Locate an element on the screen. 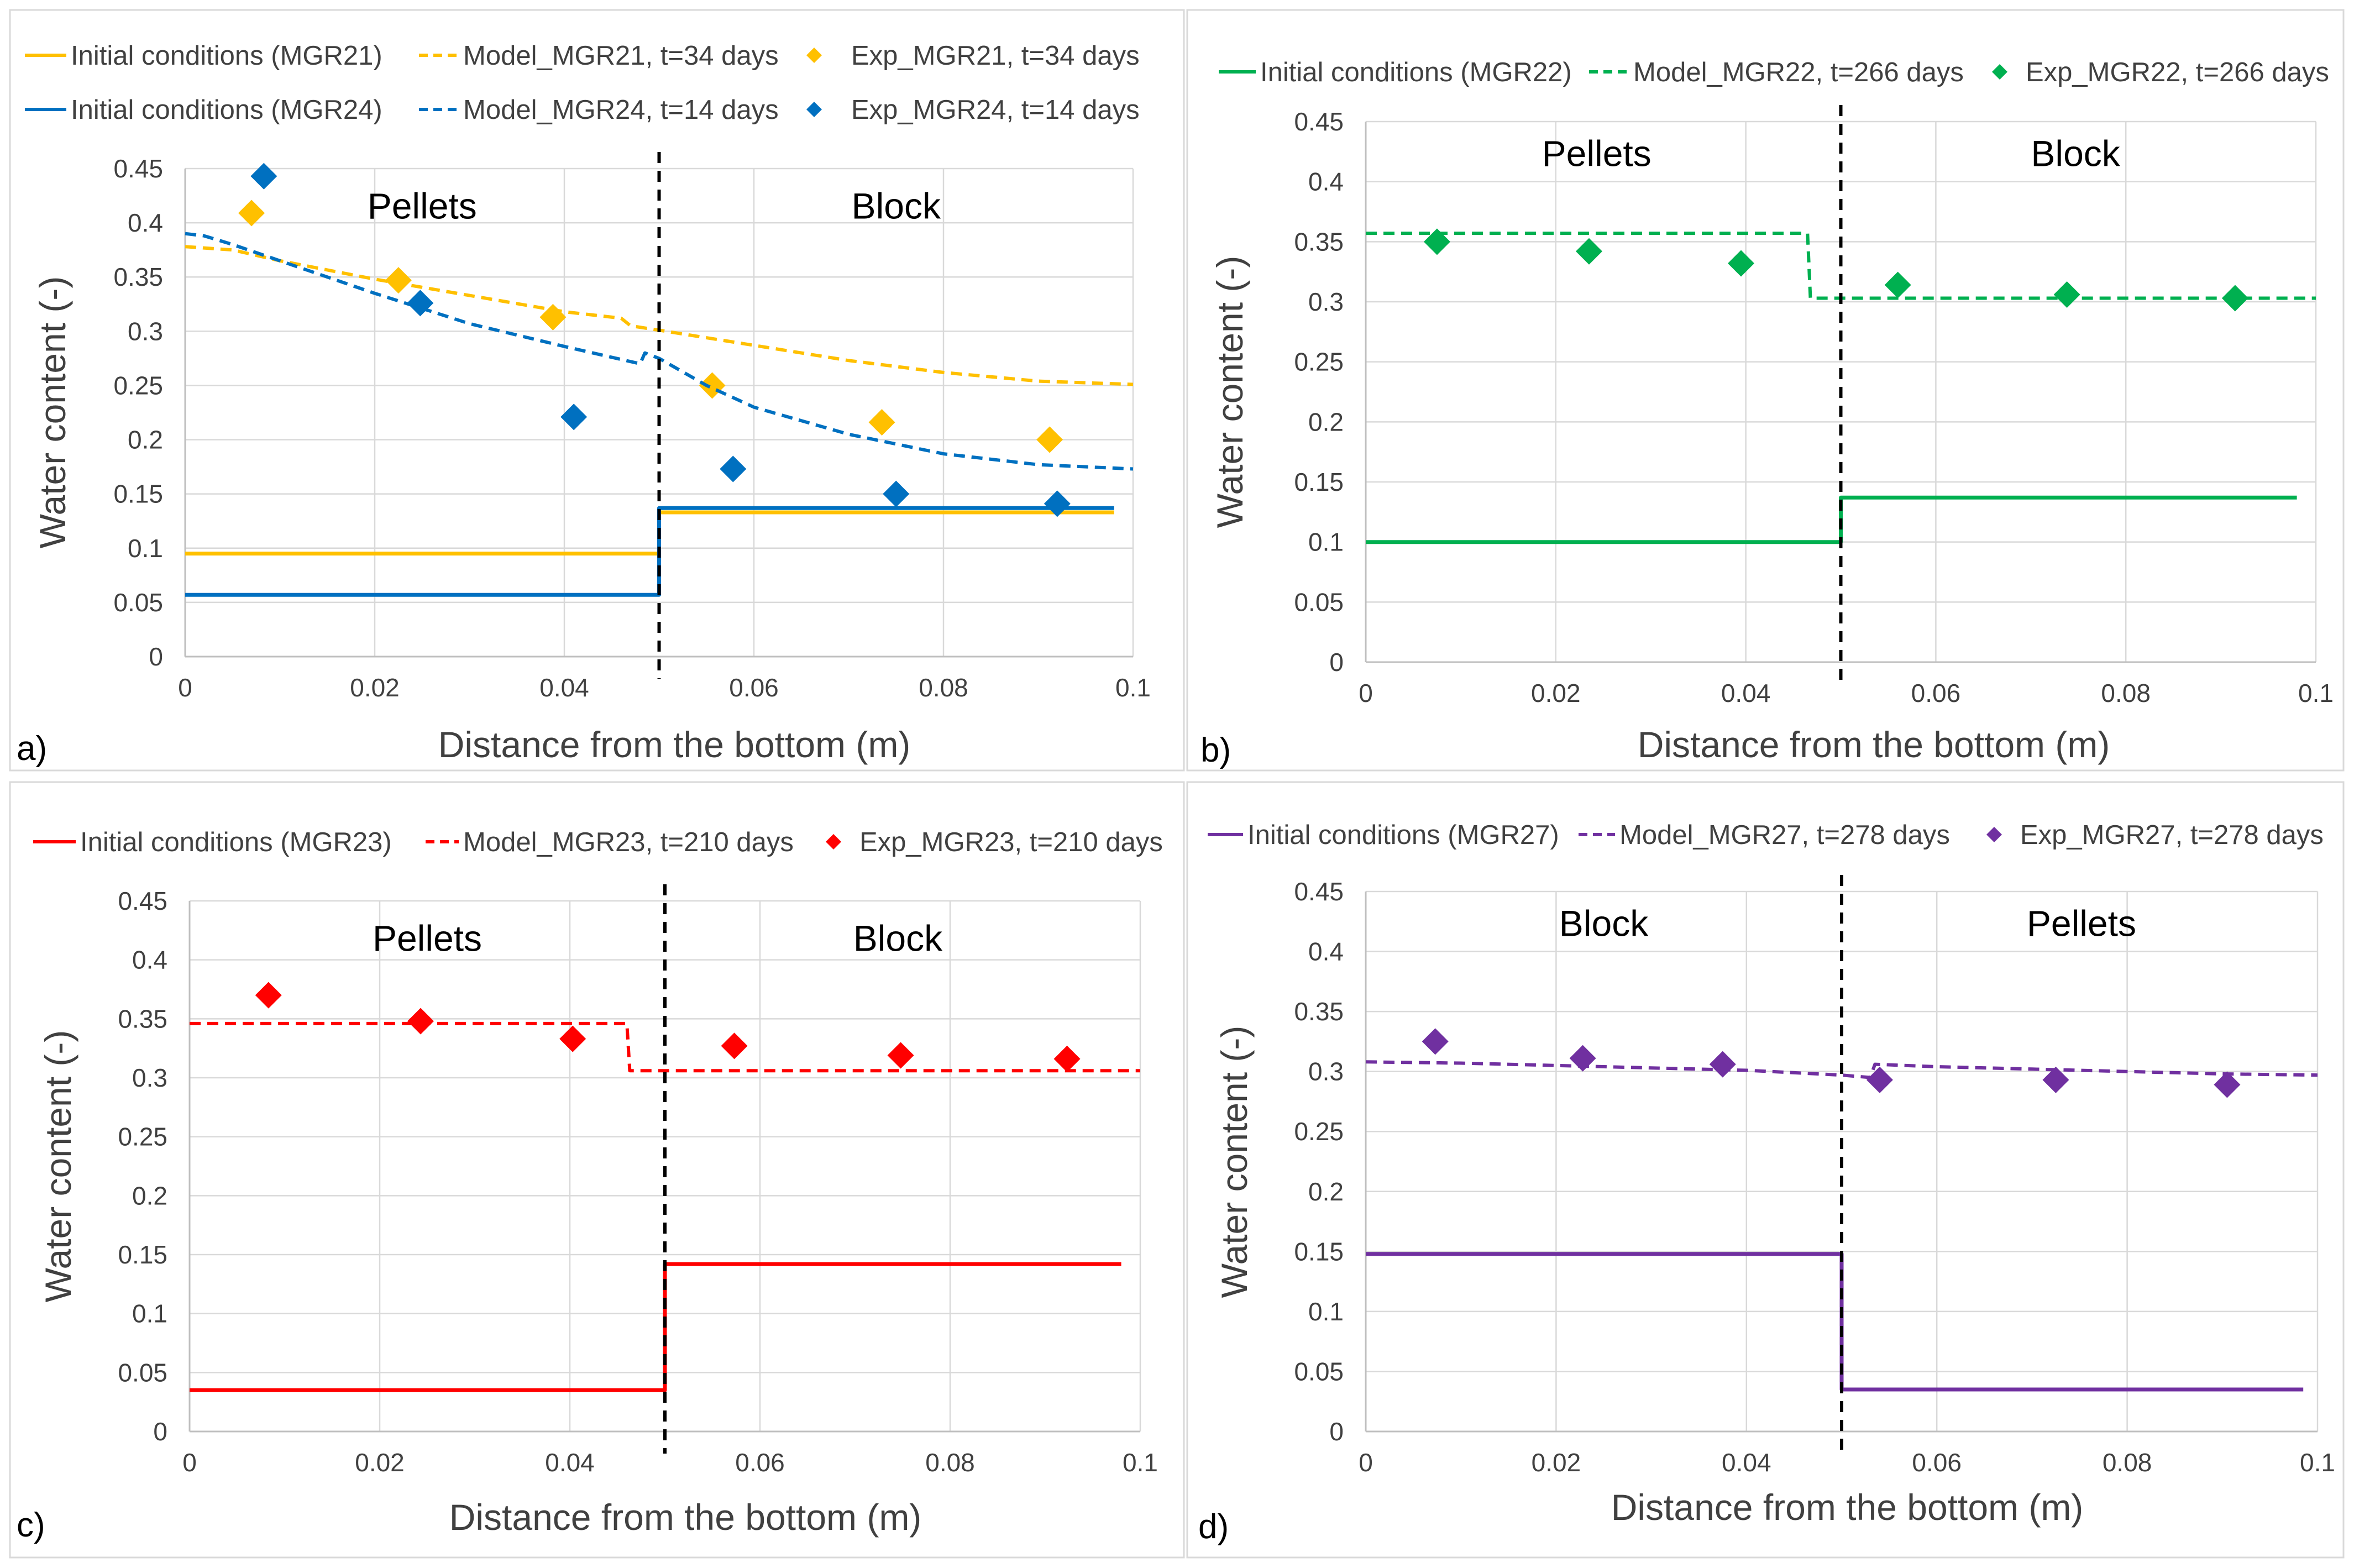 The height and width of the screenshot is (1568, 2354). legend-label: Exp_MGR22, t=266 days is located at coordinates (2177, 72).